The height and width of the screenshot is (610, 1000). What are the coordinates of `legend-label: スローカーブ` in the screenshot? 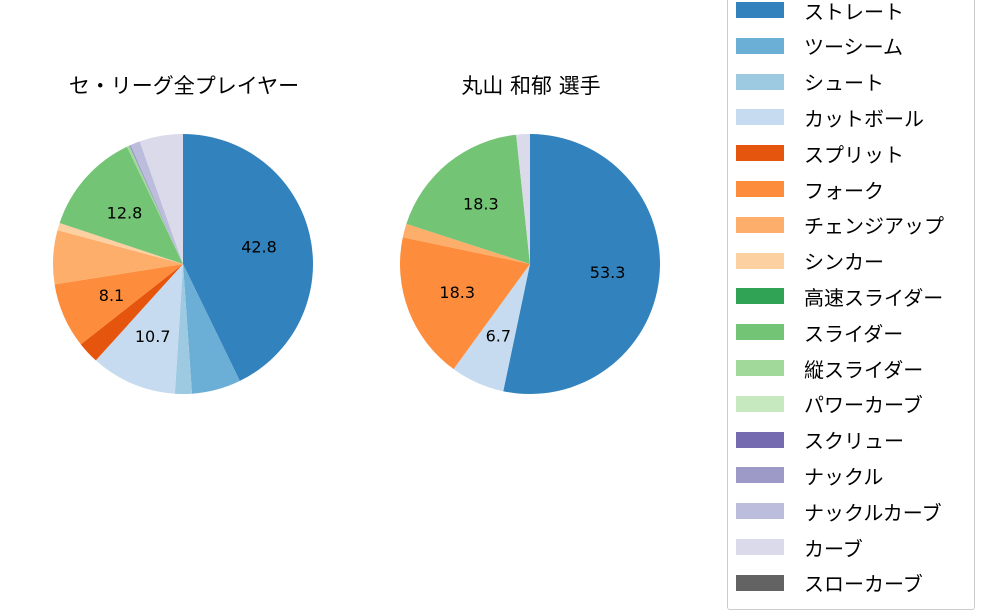 It's located at (863, 584).